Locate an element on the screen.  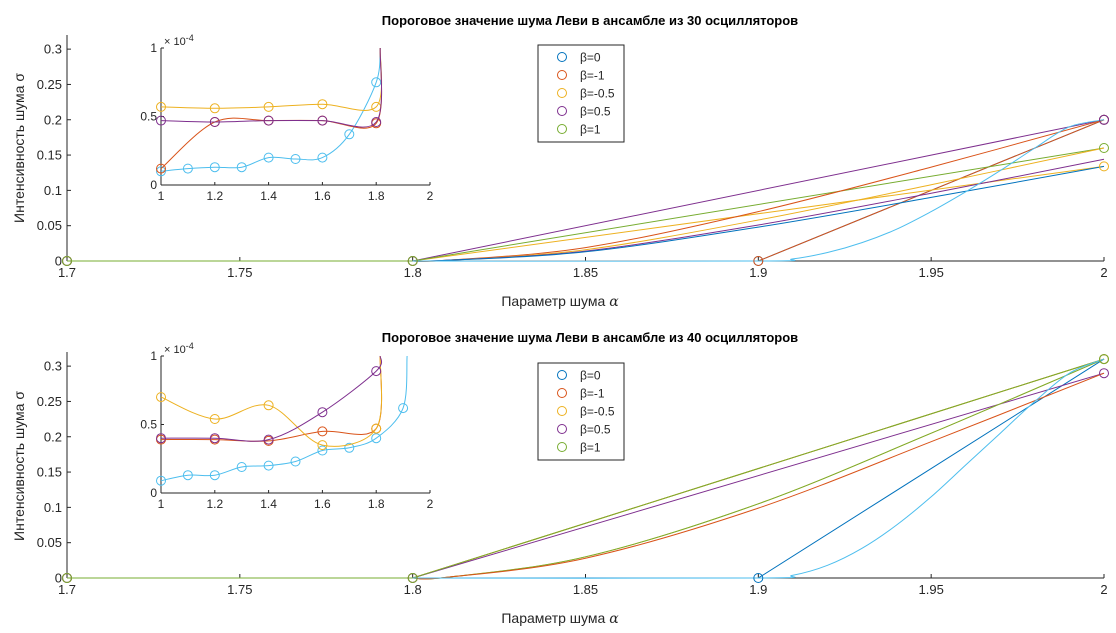
inset-x-tick-label: 1.8 is located at coordinates (376, 504).